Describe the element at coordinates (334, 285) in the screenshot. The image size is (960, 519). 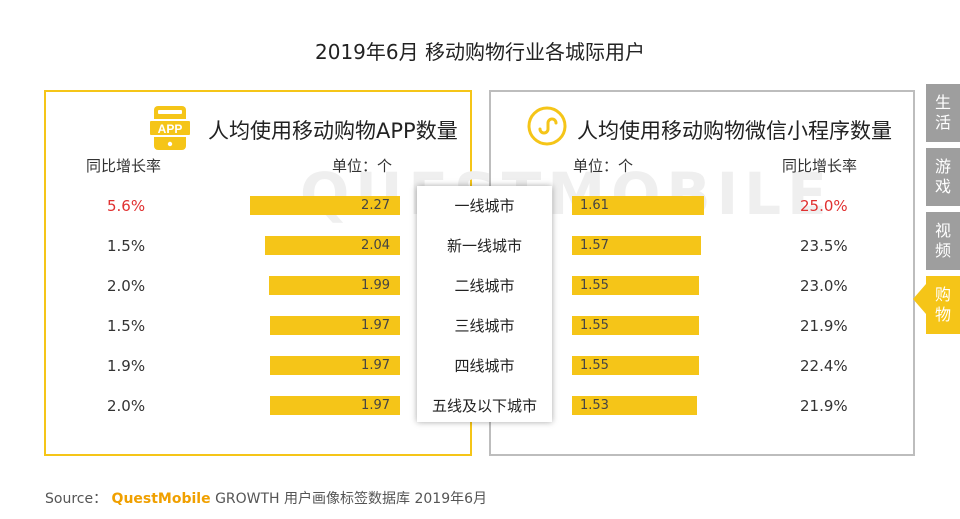
I see `app-bar: 1.99` at that location.